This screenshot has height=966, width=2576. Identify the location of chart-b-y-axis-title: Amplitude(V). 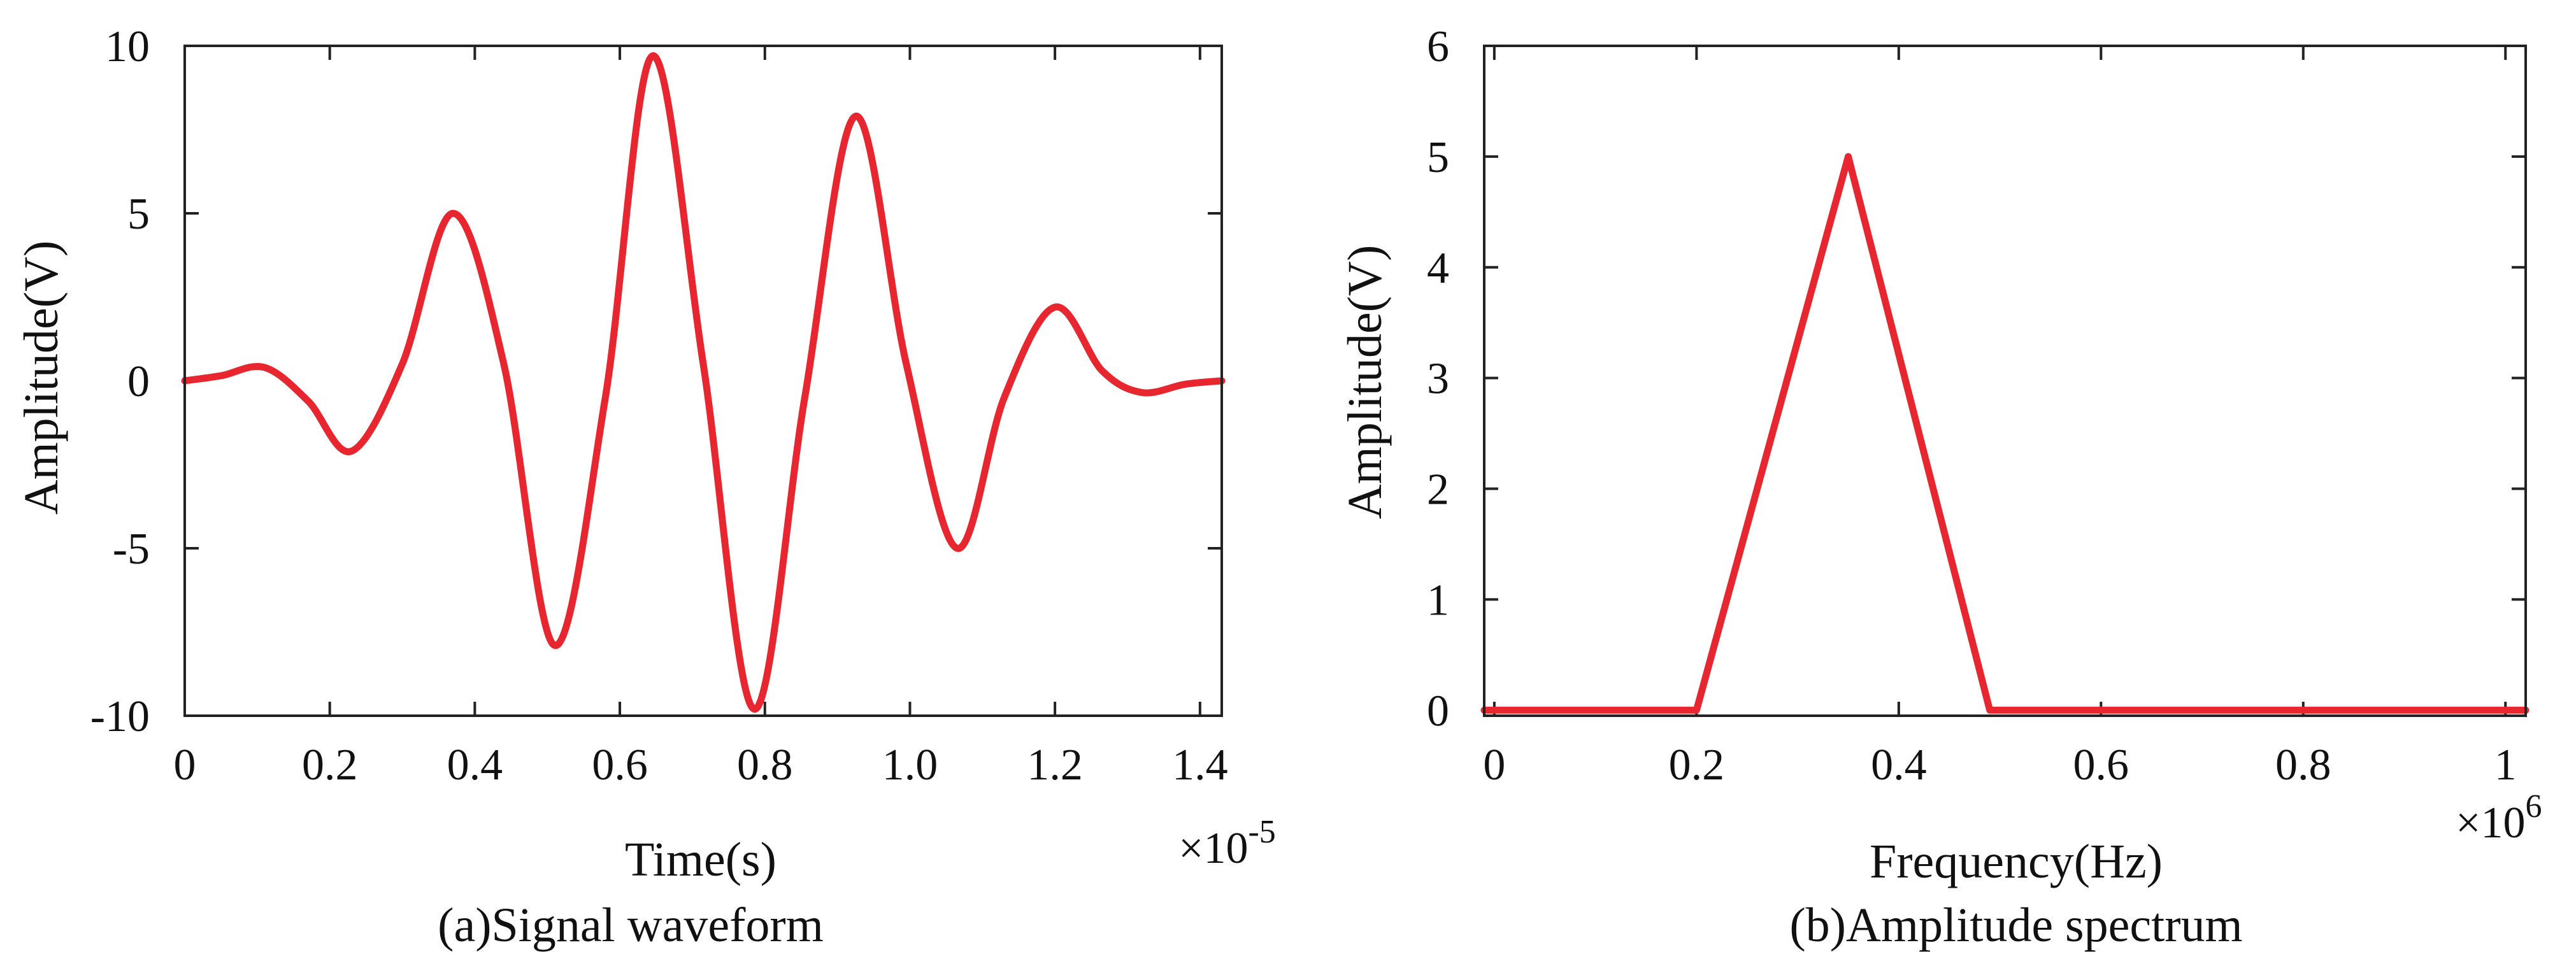
(1365, 383).